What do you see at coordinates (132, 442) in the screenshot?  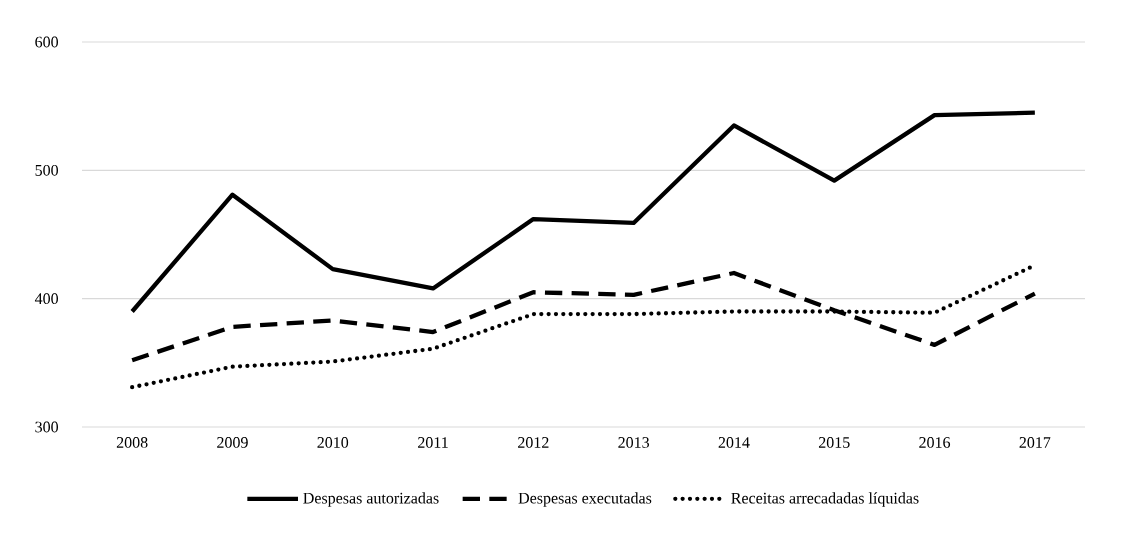 I see `x-tick-label: 2008` at bounding box center [132, 442].